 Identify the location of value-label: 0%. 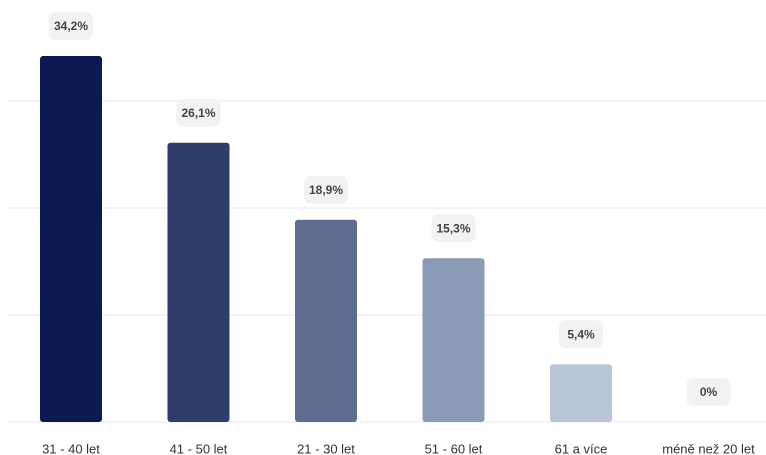
(709, 392).